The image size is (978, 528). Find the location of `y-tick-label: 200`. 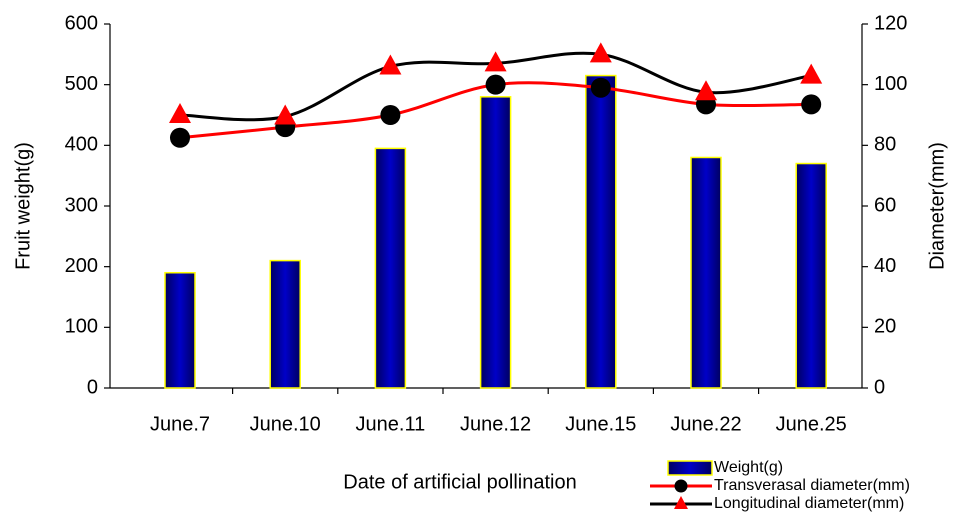

y-tick-label: 200 is located at coordinates (81, 266).